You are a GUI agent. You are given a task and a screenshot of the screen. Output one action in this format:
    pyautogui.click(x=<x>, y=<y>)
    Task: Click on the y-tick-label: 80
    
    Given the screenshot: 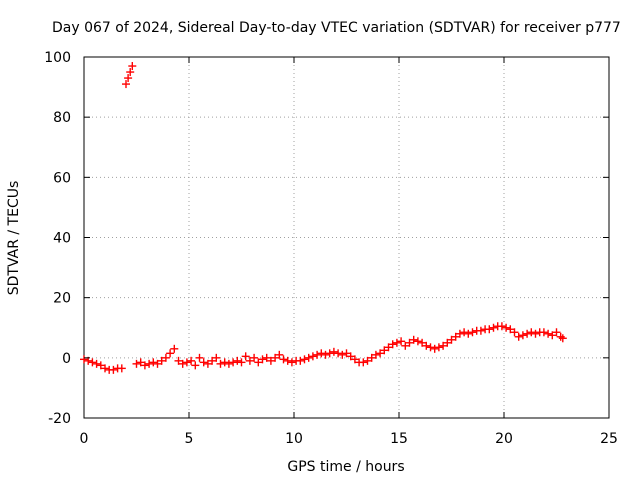 What is the action you would take?
    pyautogui.click(x=62, y=118)
    